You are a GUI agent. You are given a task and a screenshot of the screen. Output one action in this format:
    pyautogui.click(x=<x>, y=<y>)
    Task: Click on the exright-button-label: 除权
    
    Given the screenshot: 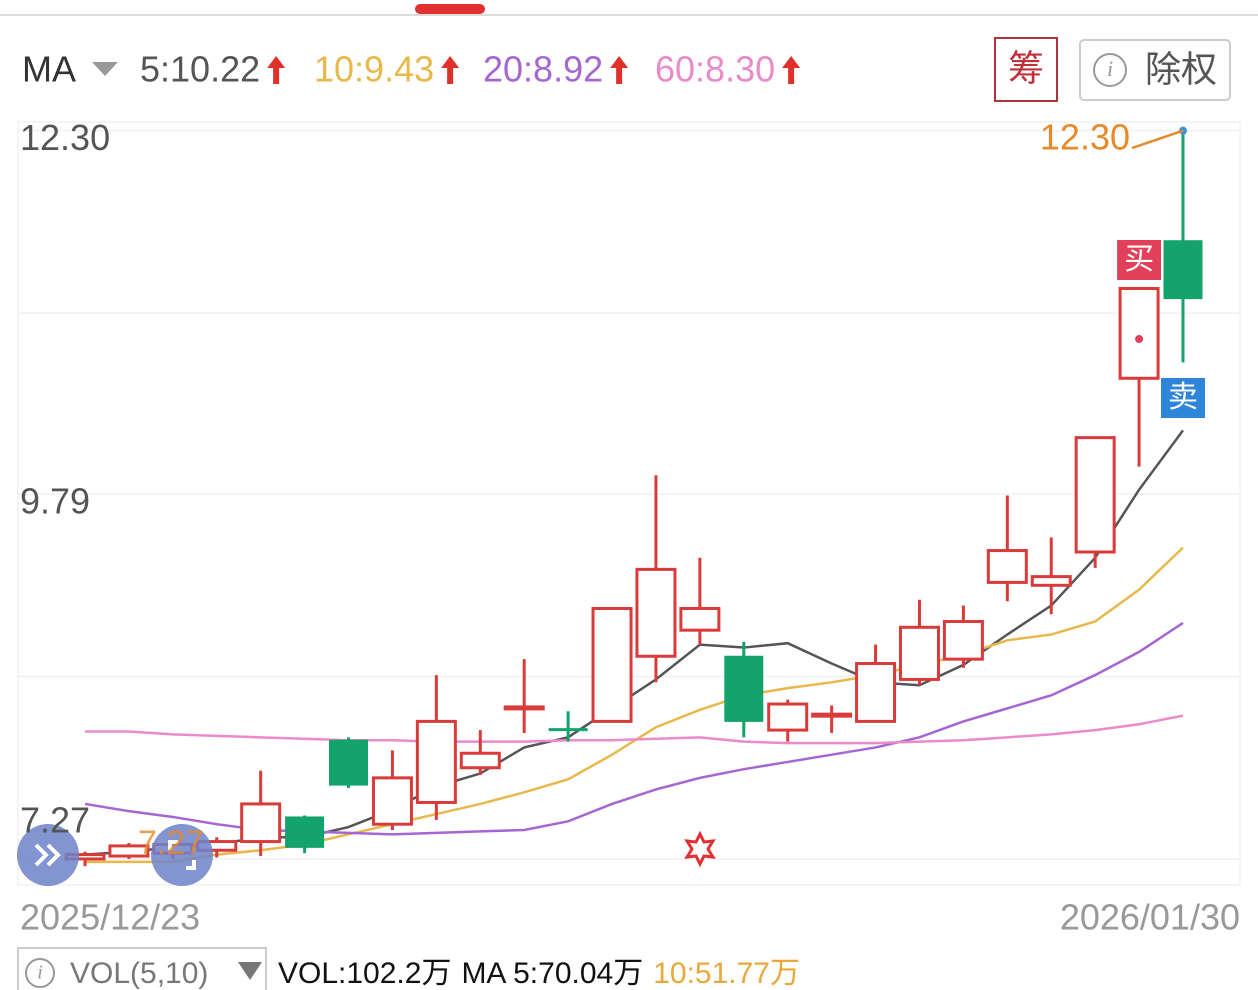 What is the action you would take?
    pyautogui.click(x=1181, y=69)
    